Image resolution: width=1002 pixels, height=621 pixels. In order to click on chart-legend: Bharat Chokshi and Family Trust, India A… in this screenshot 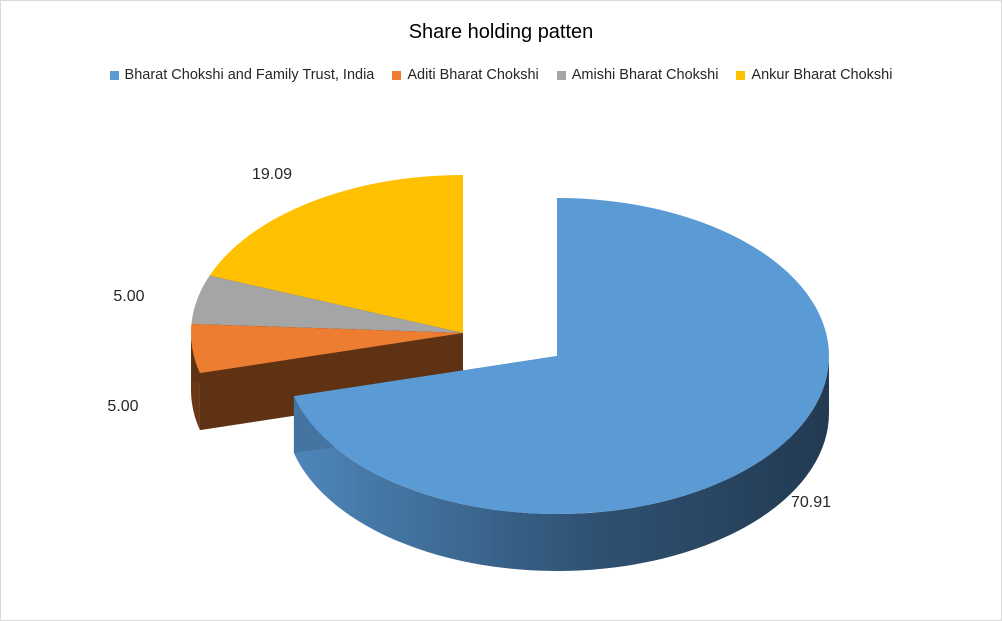, I will do `click(501, 75)`.